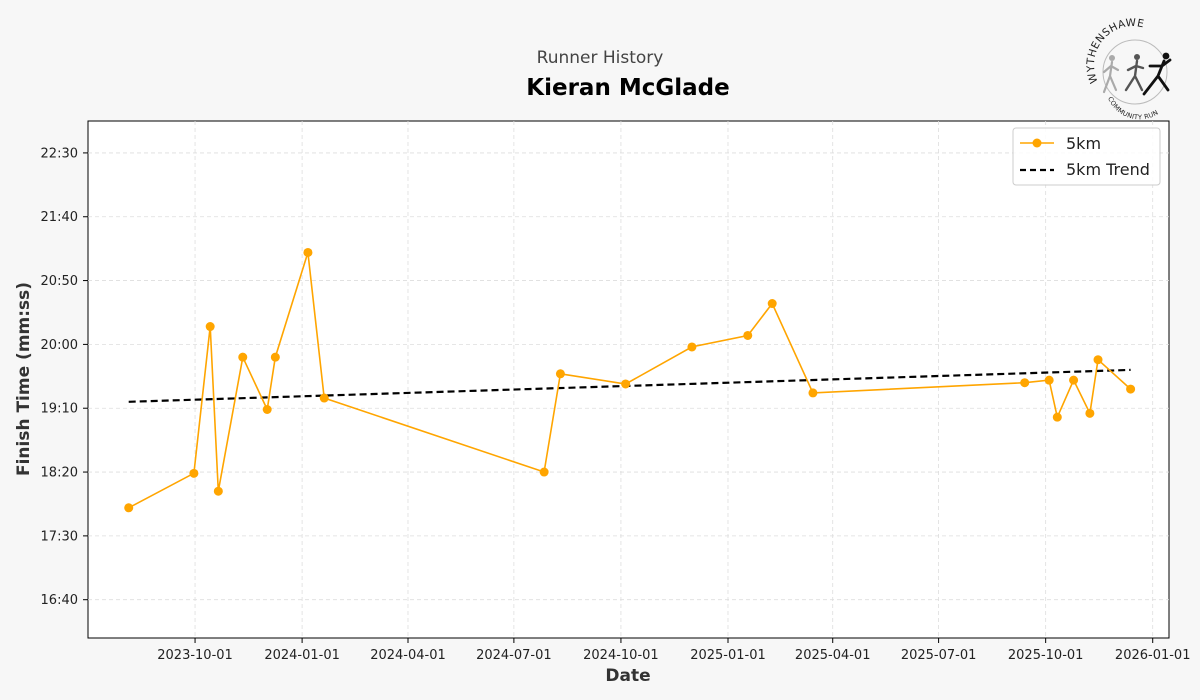 The height and width of the screenshot is (700, 1200). What do you see at coordinates (1046, 655) in the screenshot?
I see `x-tick-label: 2025-10-01` at bounding box center [1046, 655].